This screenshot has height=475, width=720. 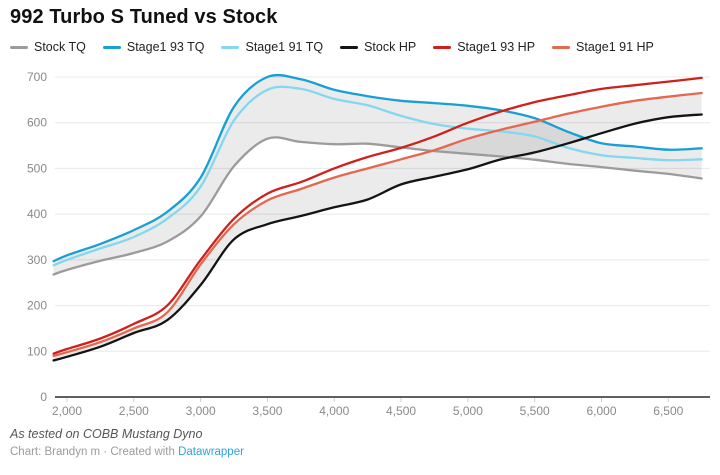 I want to click on legend-item-stage1-93-hp: Stage1 93 HP, so click(x=484, y=47).